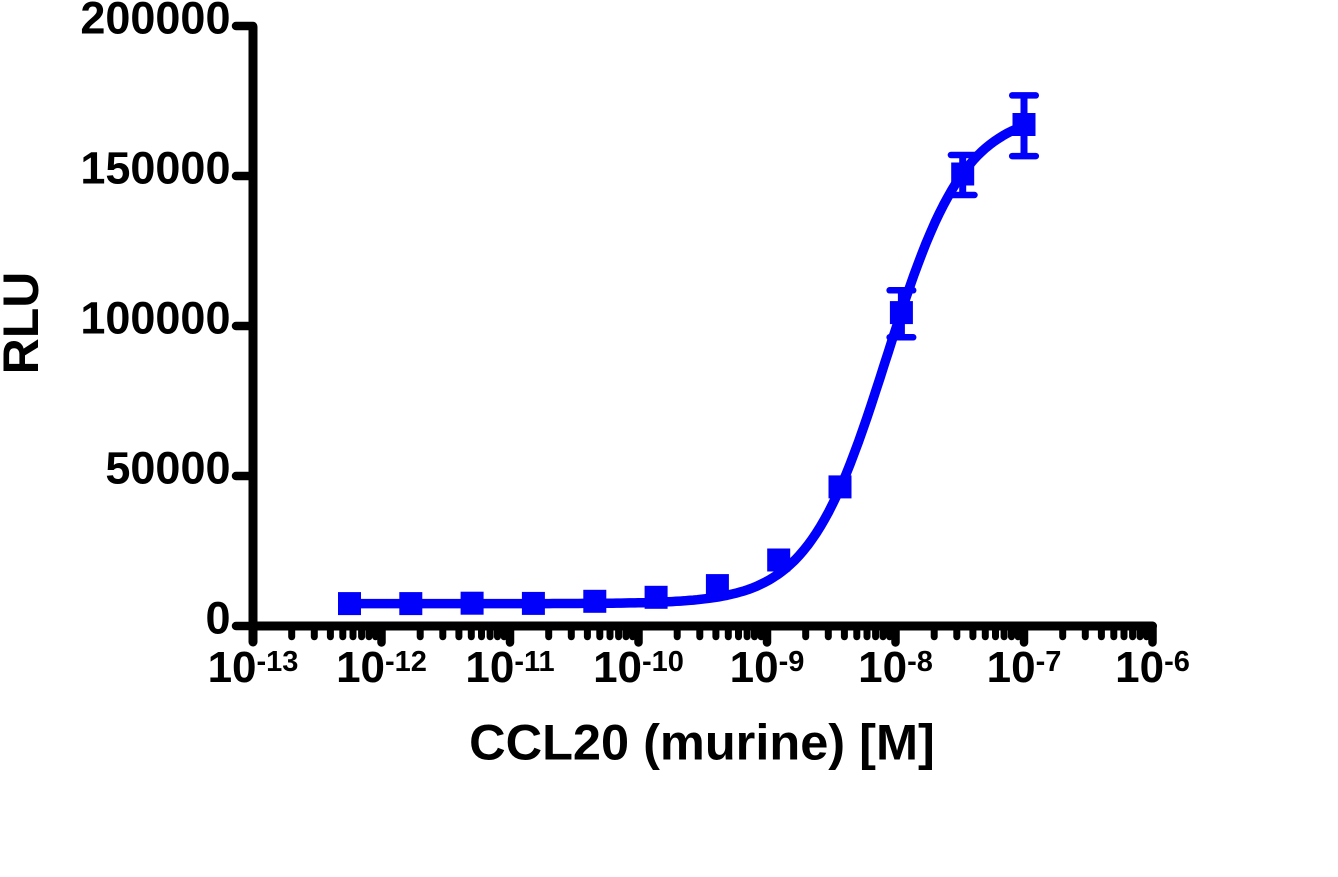 Image resolution: width=1338 pixels, height=877 pixels. I want to click on svg-text: 10⁻⁹, so click(767, 667).